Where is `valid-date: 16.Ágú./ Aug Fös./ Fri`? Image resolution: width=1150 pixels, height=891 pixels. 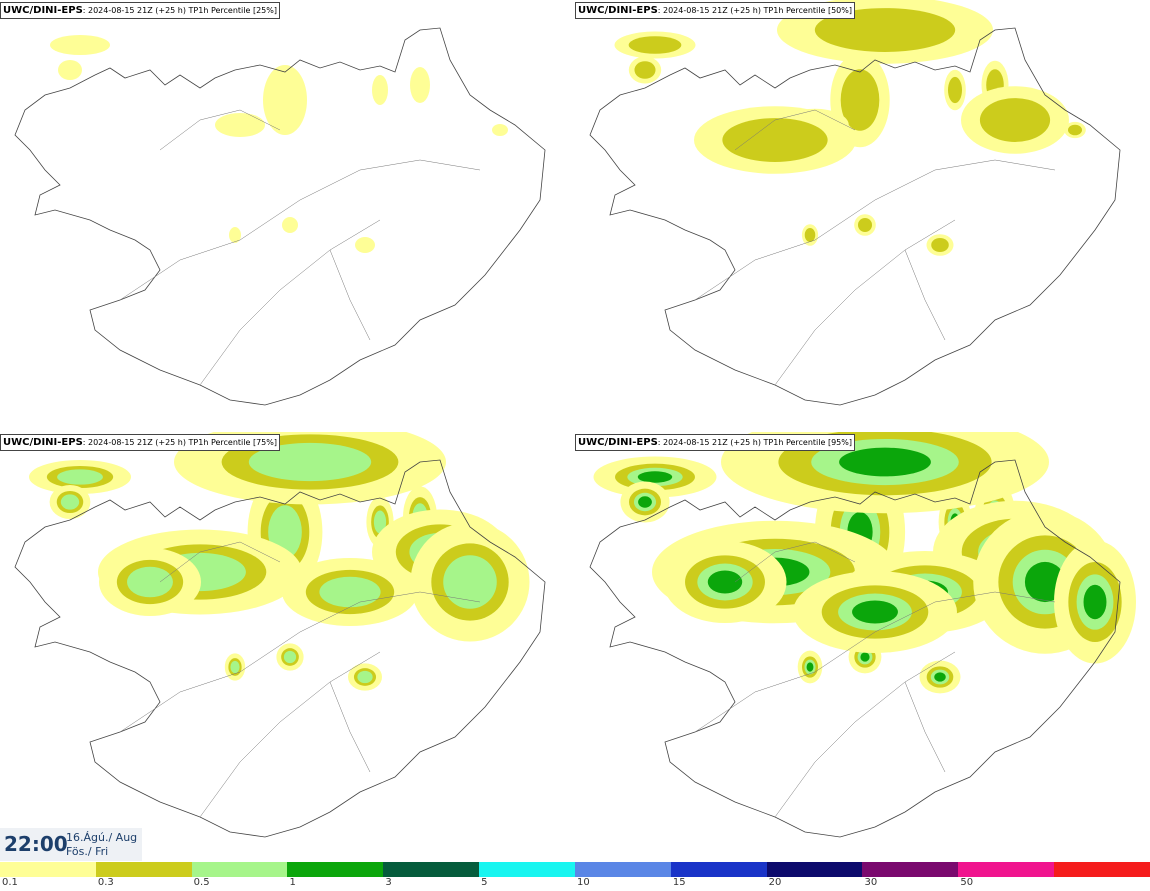 valid-date: 16.Ágú./ Aug Fös./ Fri is located at coordinates (101, 845).